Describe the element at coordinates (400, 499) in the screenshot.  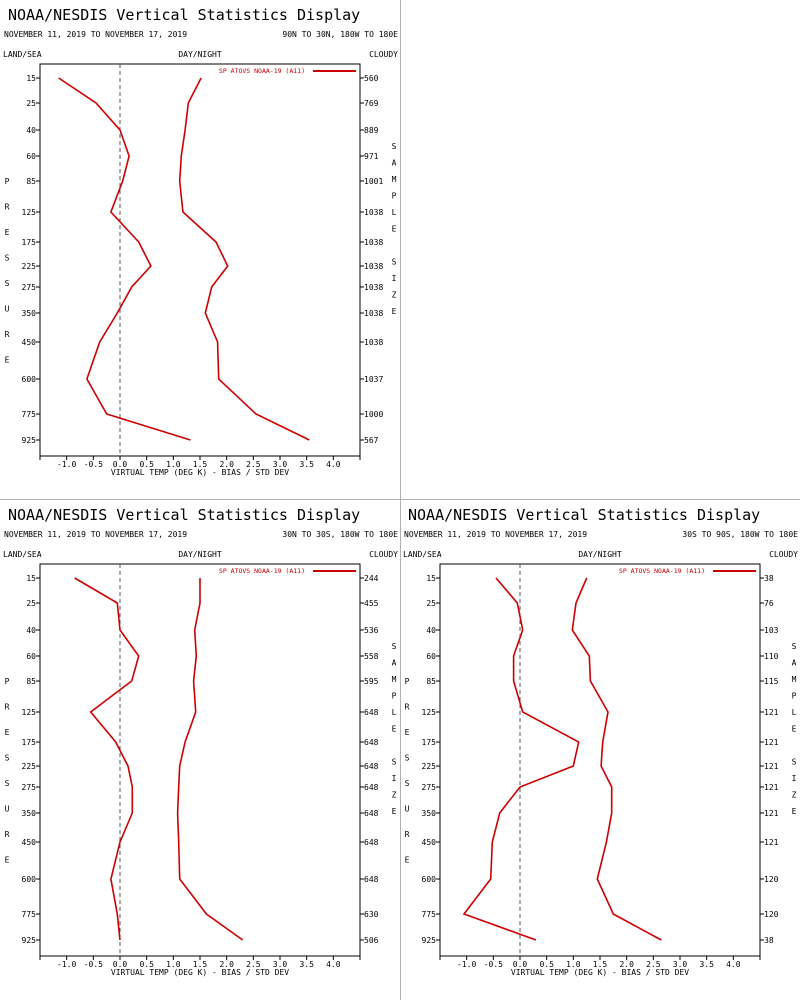
I see `horizontal-divider` at that location.